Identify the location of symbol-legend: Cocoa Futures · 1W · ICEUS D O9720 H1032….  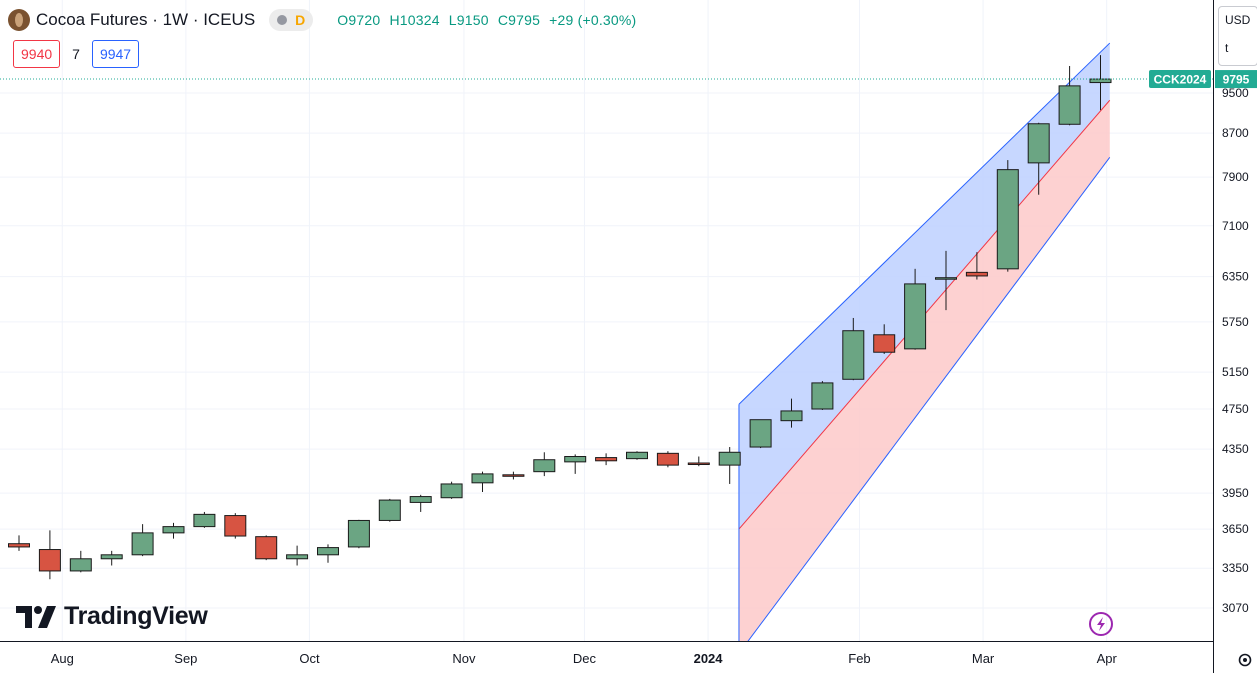
(324, 20).